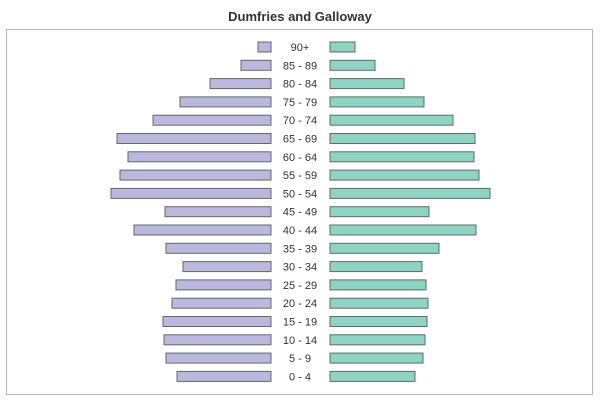  What do you see at coordinates (264, 47) in the screenshot?
I see `bar-left-90plus` at bounding box center [264, 47].